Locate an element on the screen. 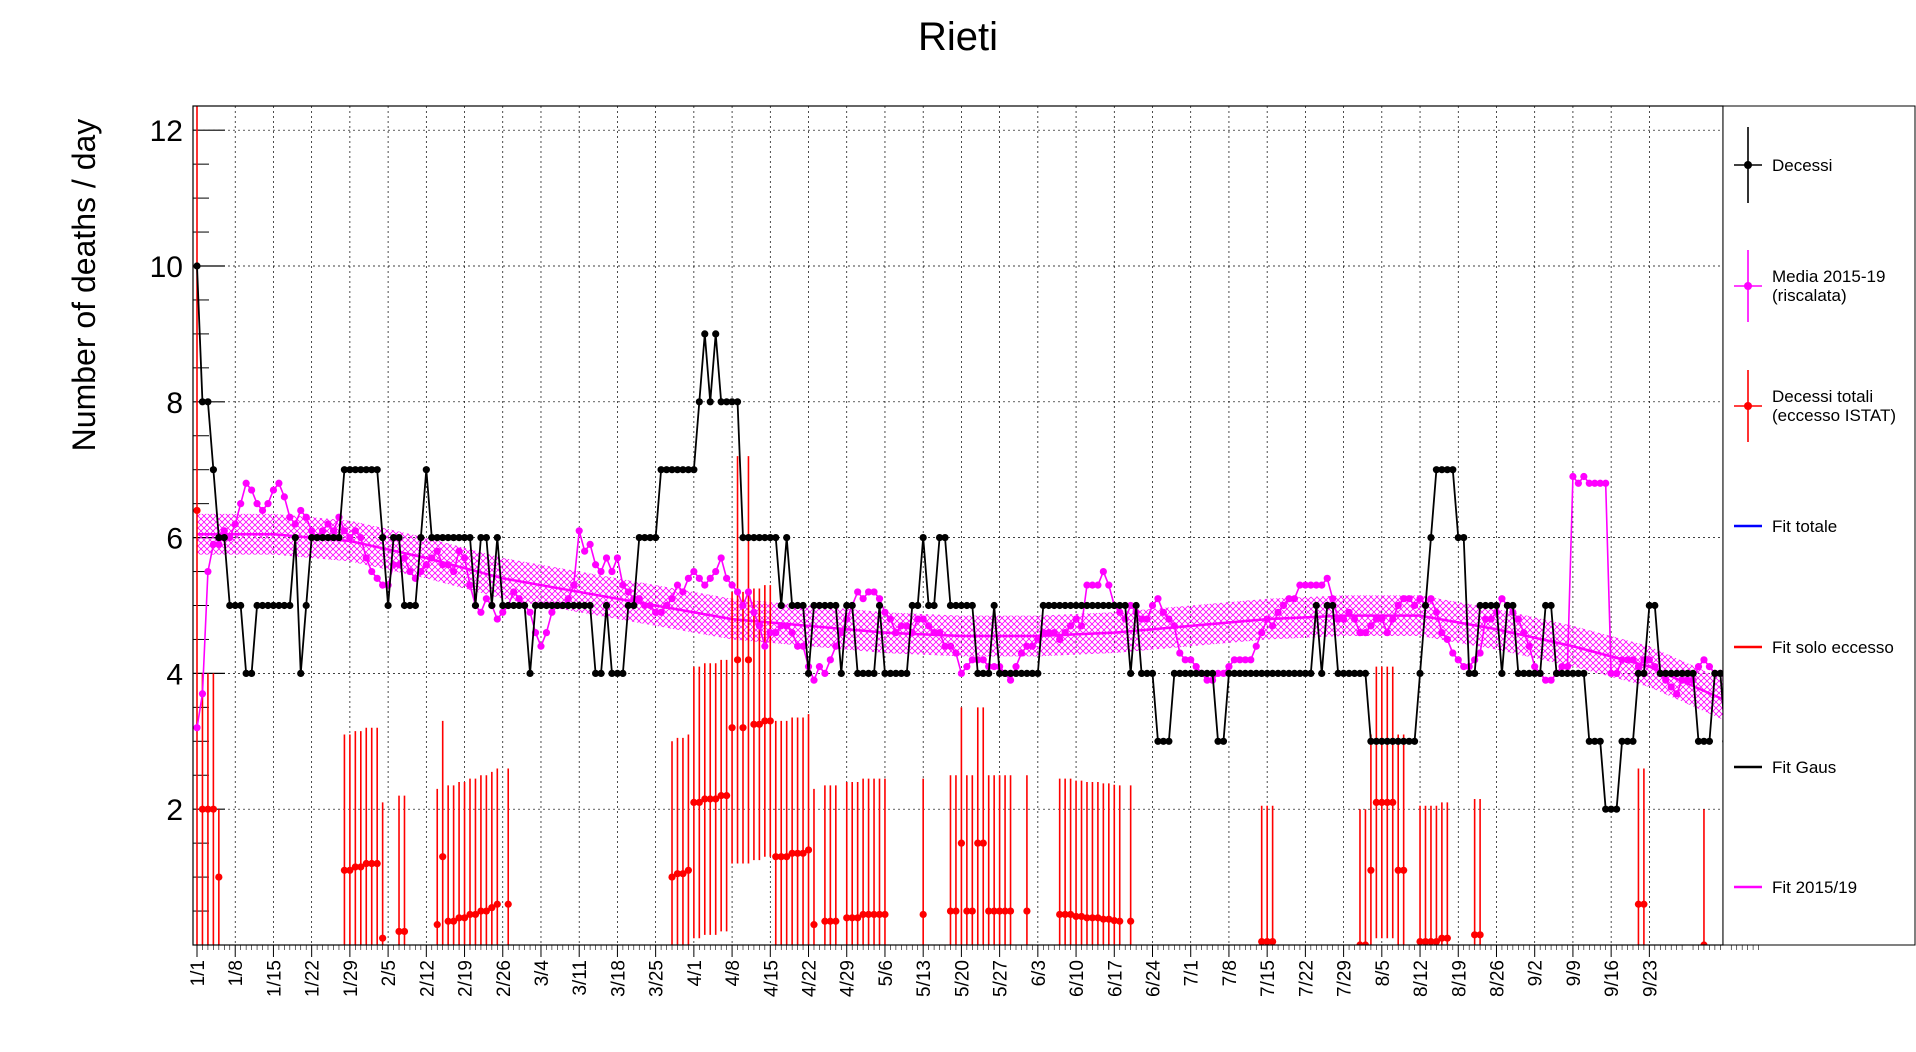  x-tick-label: 3/4 is located at coordinates (542, 973).